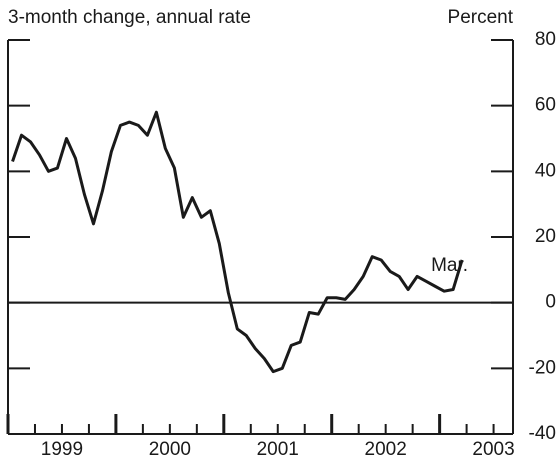  I want to click on x-tick-label: 2001, so click(278, 449).